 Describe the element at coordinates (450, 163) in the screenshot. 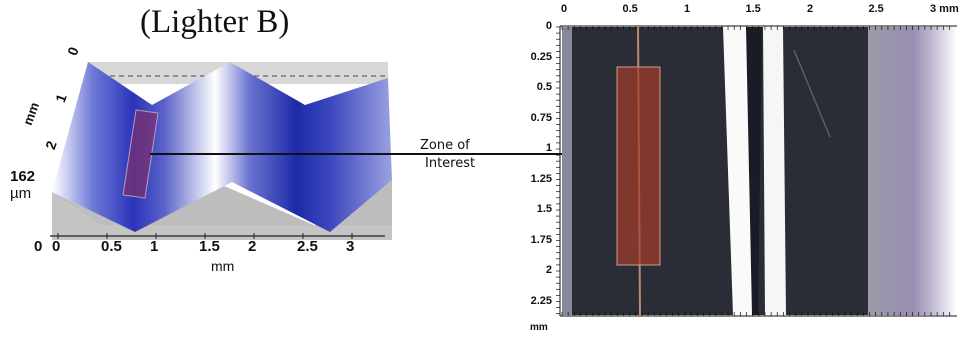

I see `annotation-line-2: Interest` at that location.